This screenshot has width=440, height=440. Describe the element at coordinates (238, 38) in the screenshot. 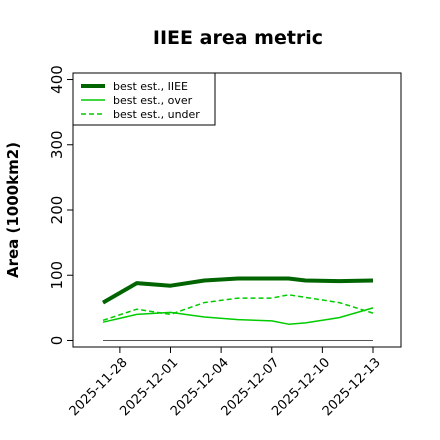

I see `chart-title: IIEE area metric` at that location.